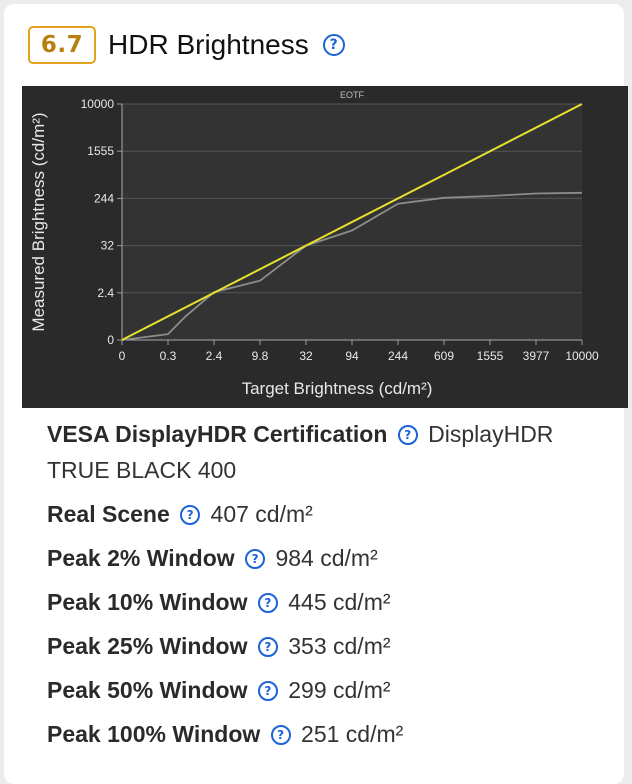  I want to click on spec-row: Peak 10% Window ? 445 cd/m², so click(327, 602).